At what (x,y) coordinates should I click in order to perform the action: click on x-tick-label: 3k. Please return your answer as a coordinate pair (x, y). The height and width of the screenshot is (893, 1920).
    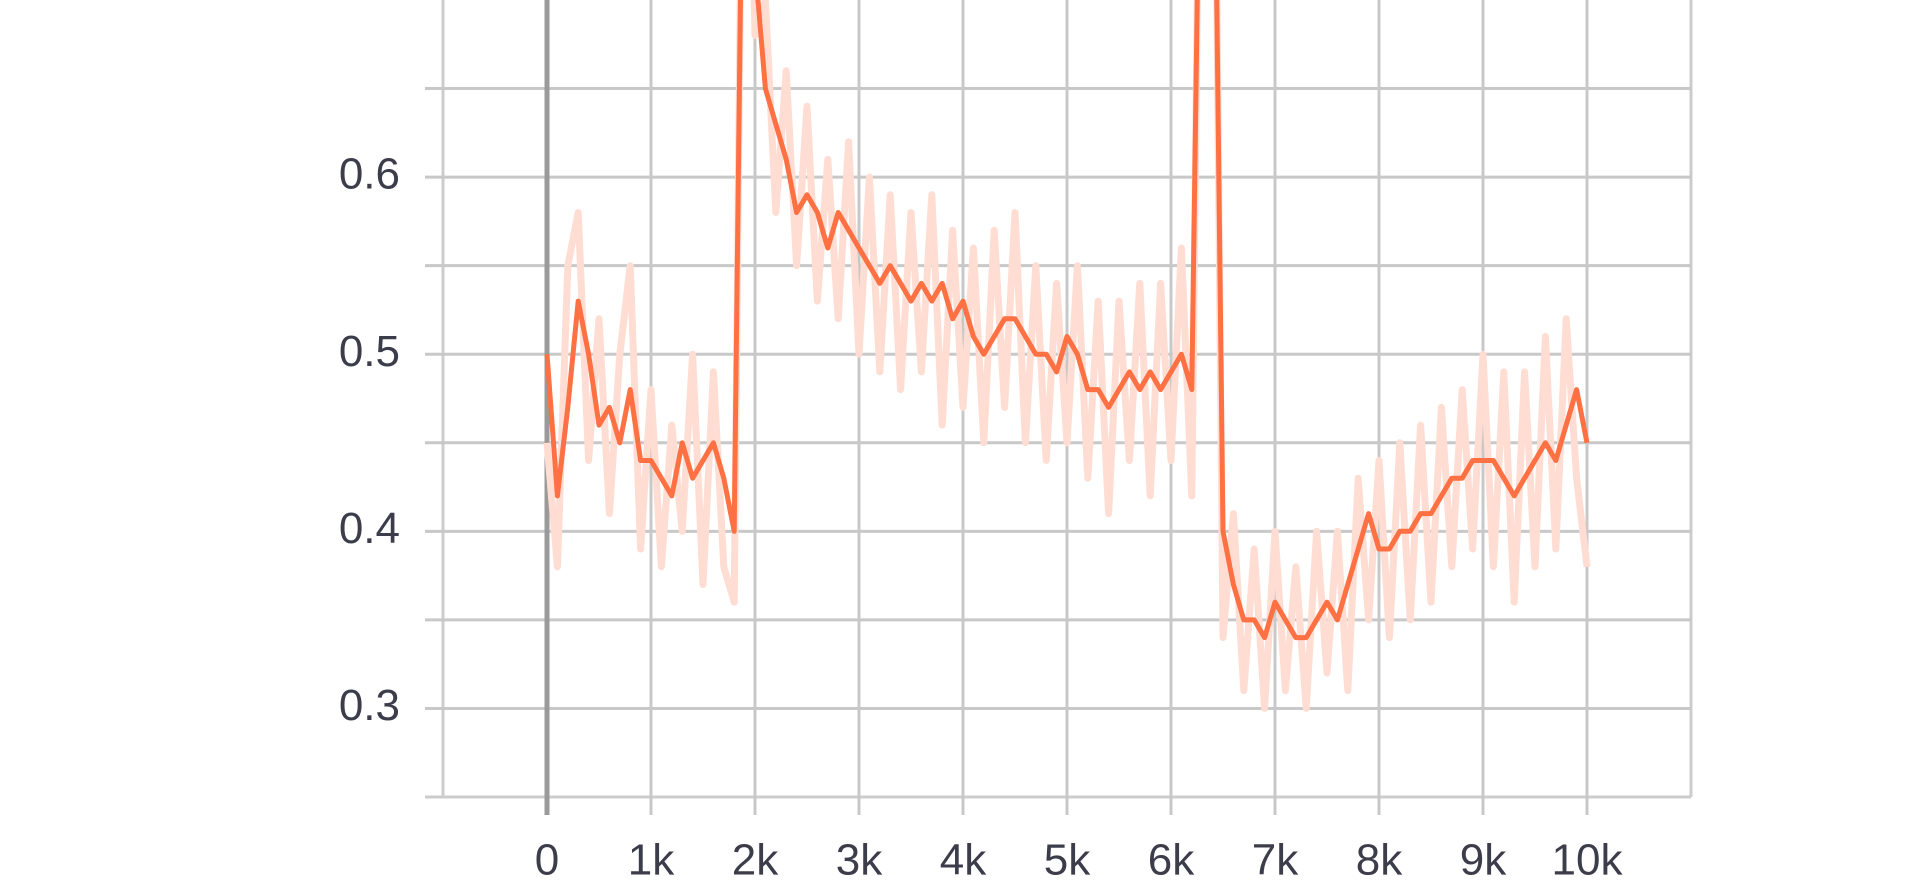
    Looking at the image, I should click on (859, 860).